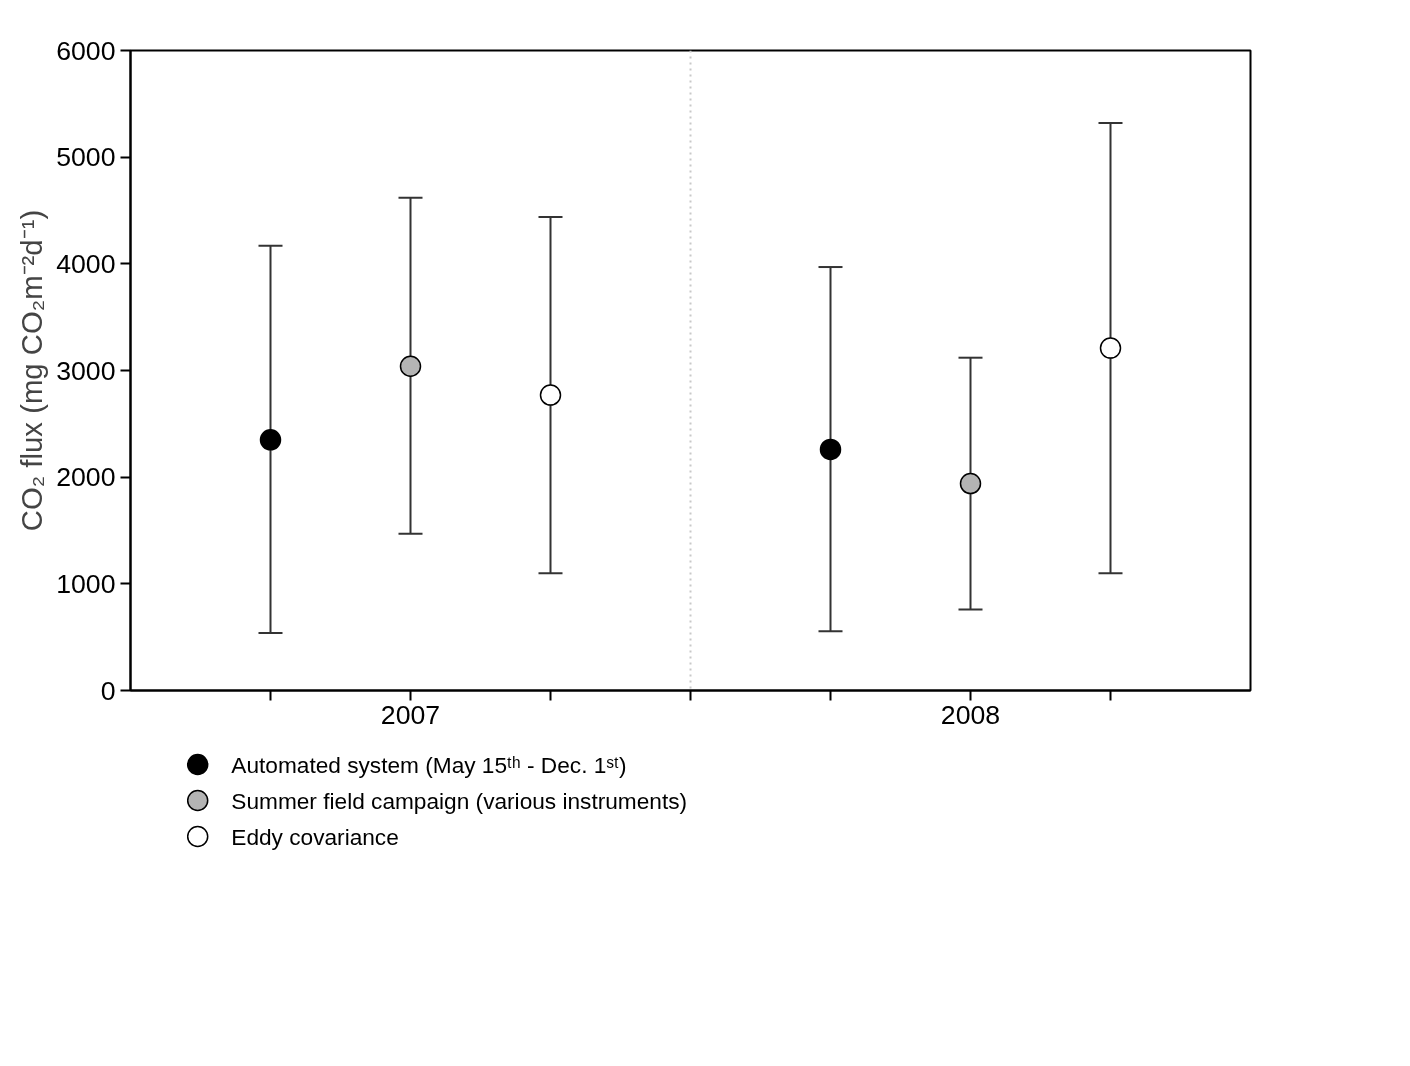 This screenshot has width=1410, height=1066. What do you see at coordinates (315, 836) in the screenshot?
I see `legend-label: Eddy covariance` at bounding box center [315, 836].